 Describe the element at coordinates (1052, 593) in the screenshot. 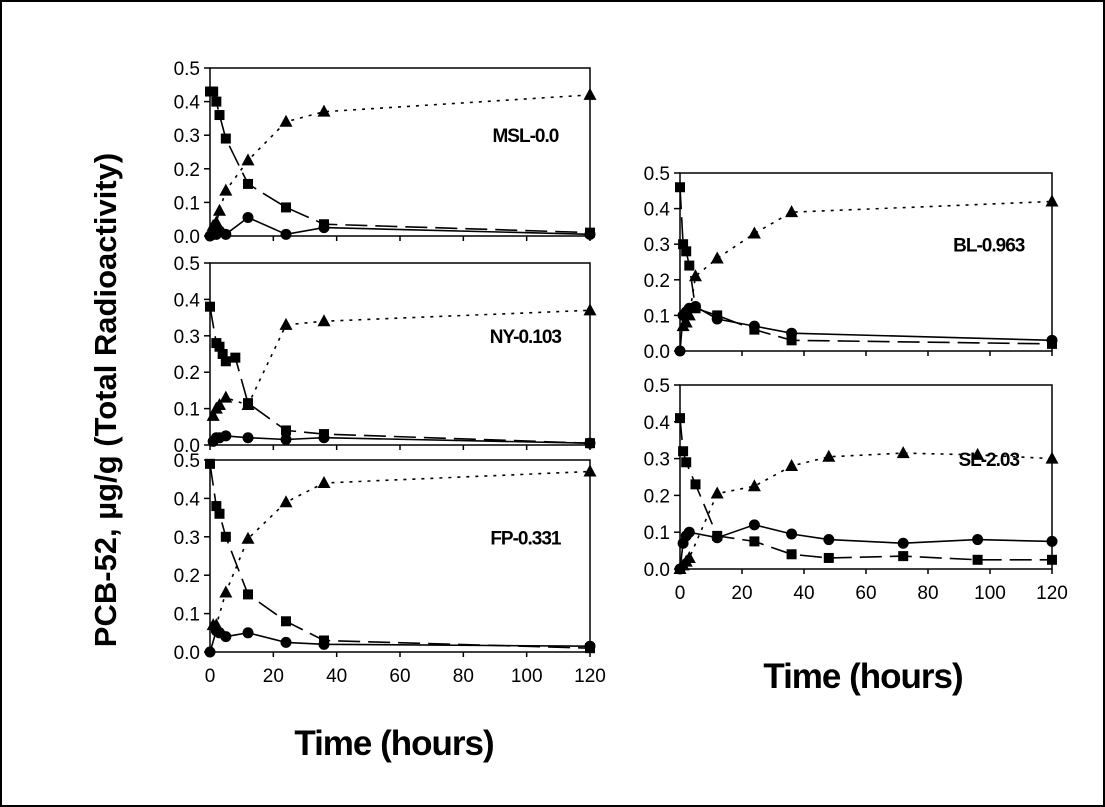

I see `x-tick-label: 120` at that location.